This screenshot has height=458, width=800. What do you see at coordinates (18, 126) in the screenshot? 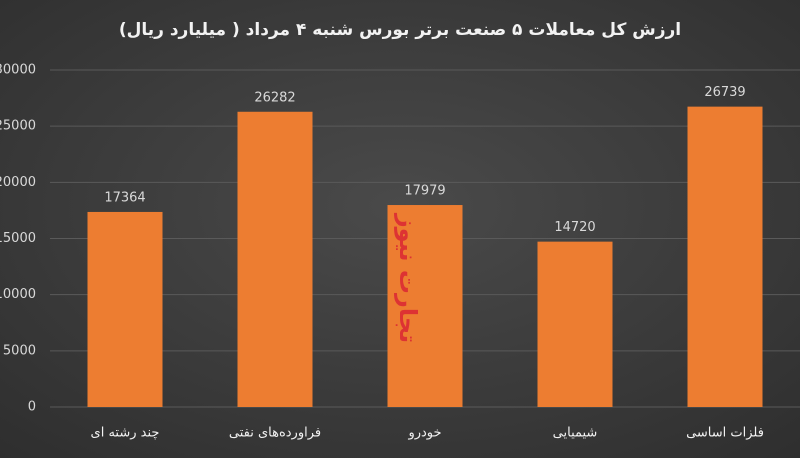
I see `y-tick-label: 25000` at bounding box center [18, 126].